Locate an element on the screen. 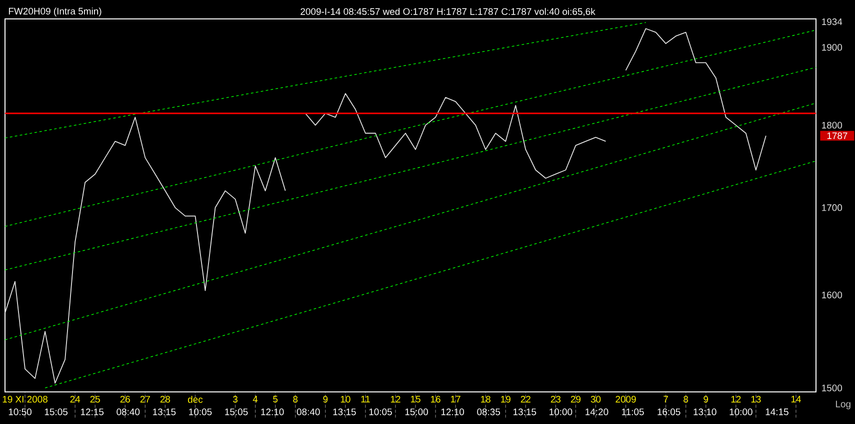  x-tick-label: 13 is located at coordinates (756, 399).